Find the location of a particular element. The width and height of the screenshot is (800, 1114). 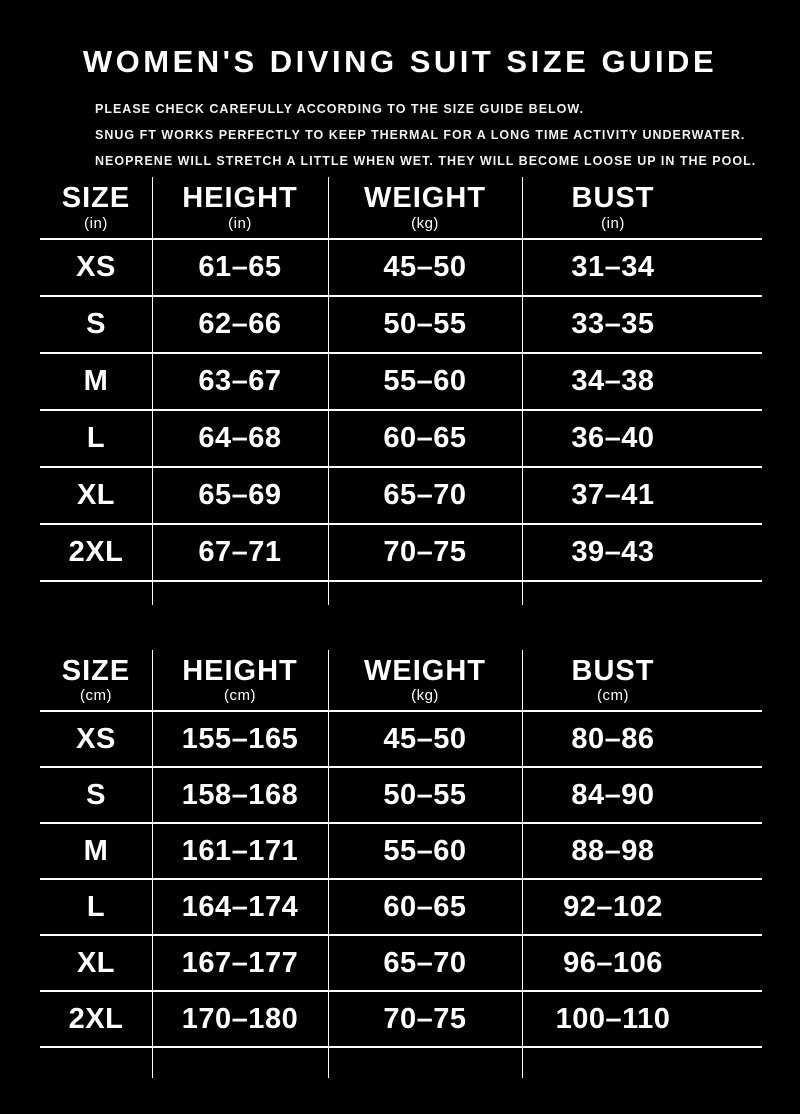

cell-bust: 84–90 is located at coordinates (642, 796).